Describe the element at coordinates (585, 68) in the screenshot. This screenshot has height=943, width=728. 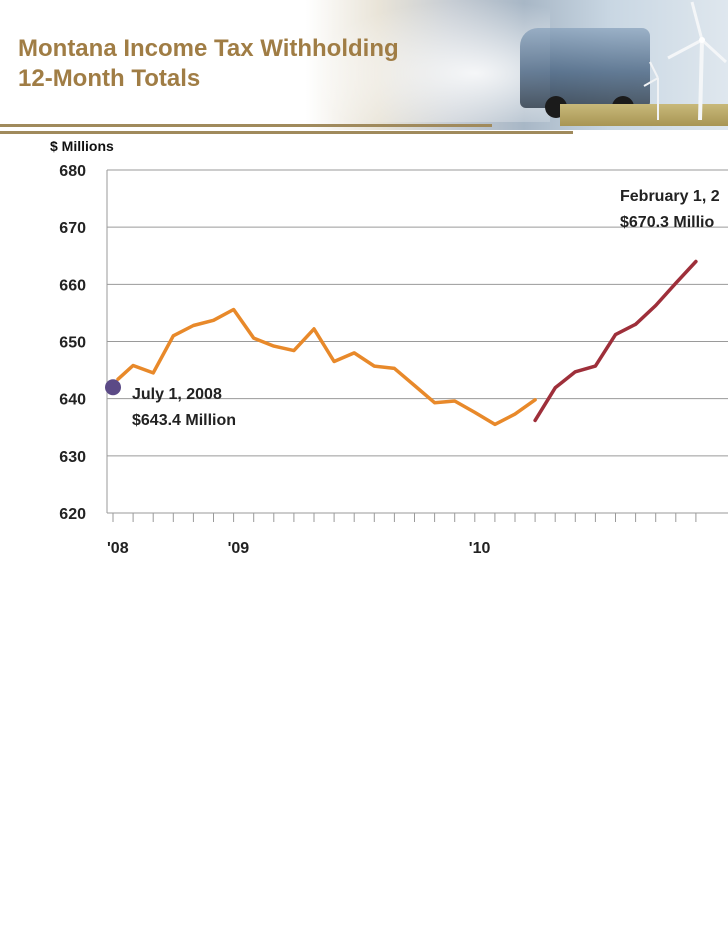
I see `truck-photo` at that location.